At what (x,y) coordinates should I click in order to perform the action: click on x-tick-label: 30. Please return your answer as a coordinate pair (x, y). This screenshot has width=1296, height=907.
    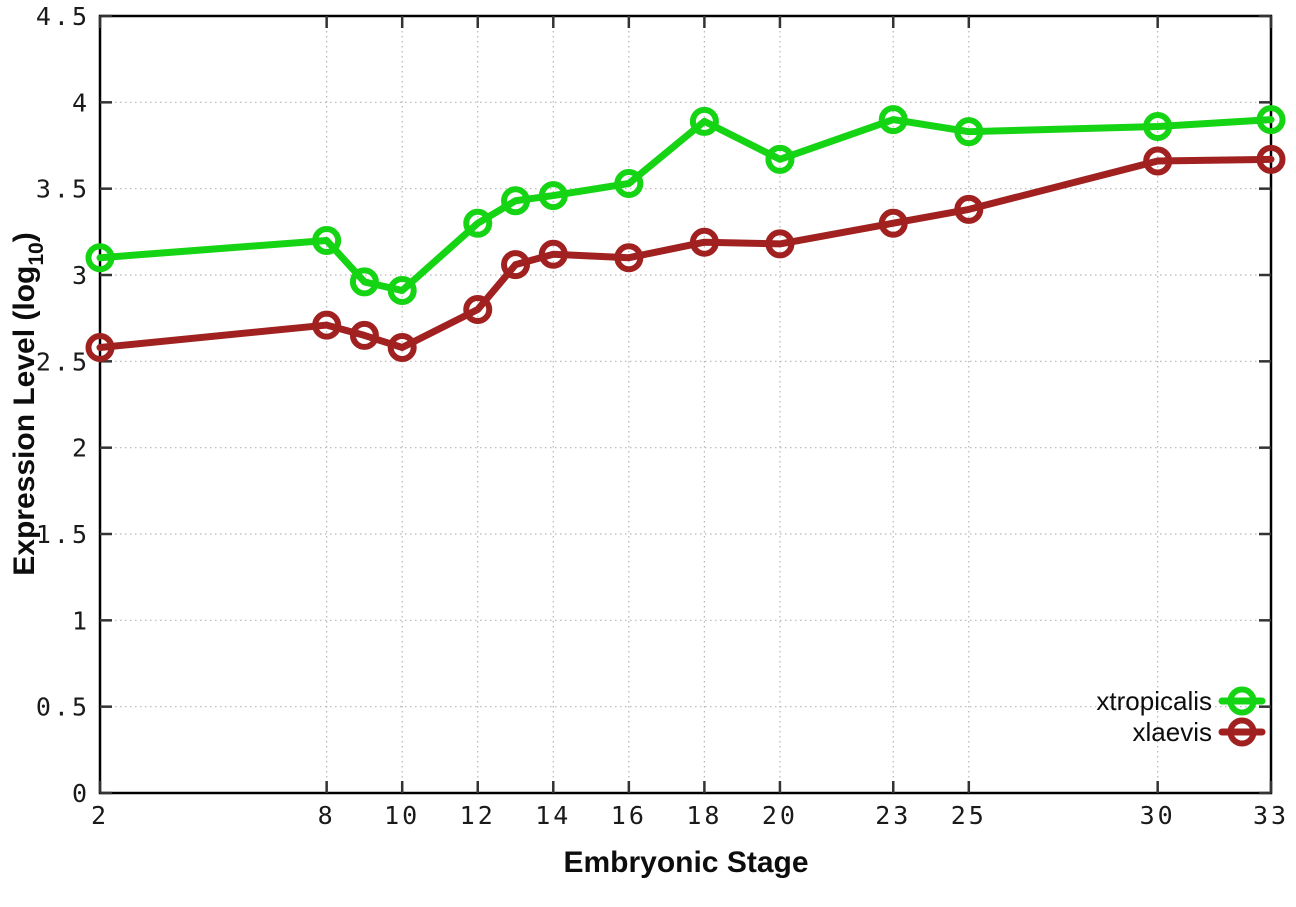
    Looking at the image, I should click on (1158, 815).